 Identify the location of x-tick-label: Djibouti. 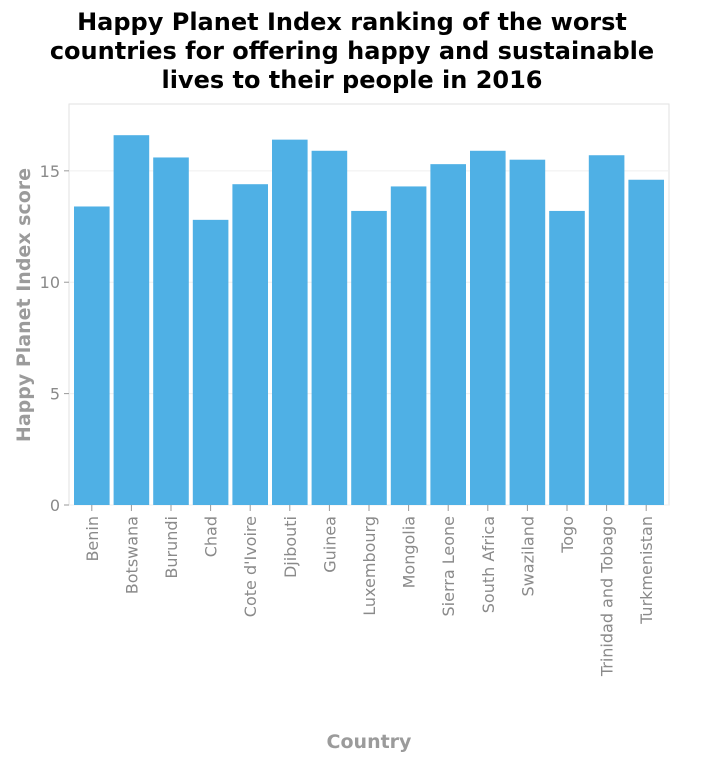
(290, 547).